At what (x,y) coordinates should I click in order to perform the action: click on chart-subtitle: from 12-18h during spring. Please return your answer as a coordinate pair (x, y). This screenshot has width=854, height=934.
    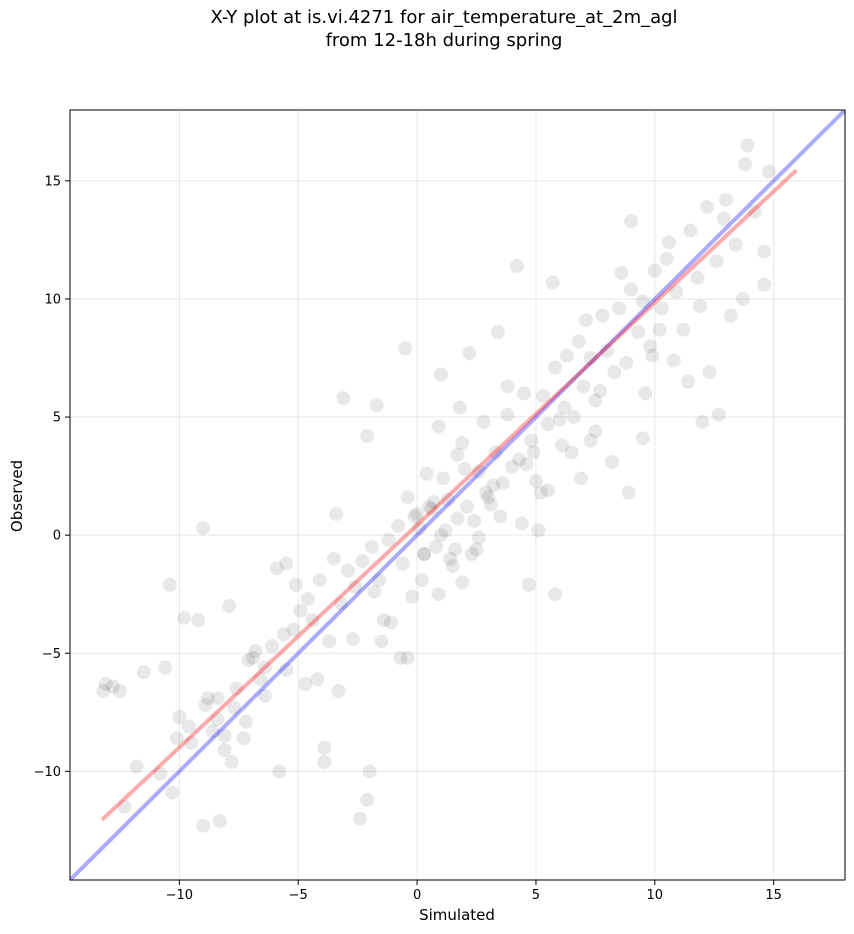
    Looking at the image, I should click on (444, 40).